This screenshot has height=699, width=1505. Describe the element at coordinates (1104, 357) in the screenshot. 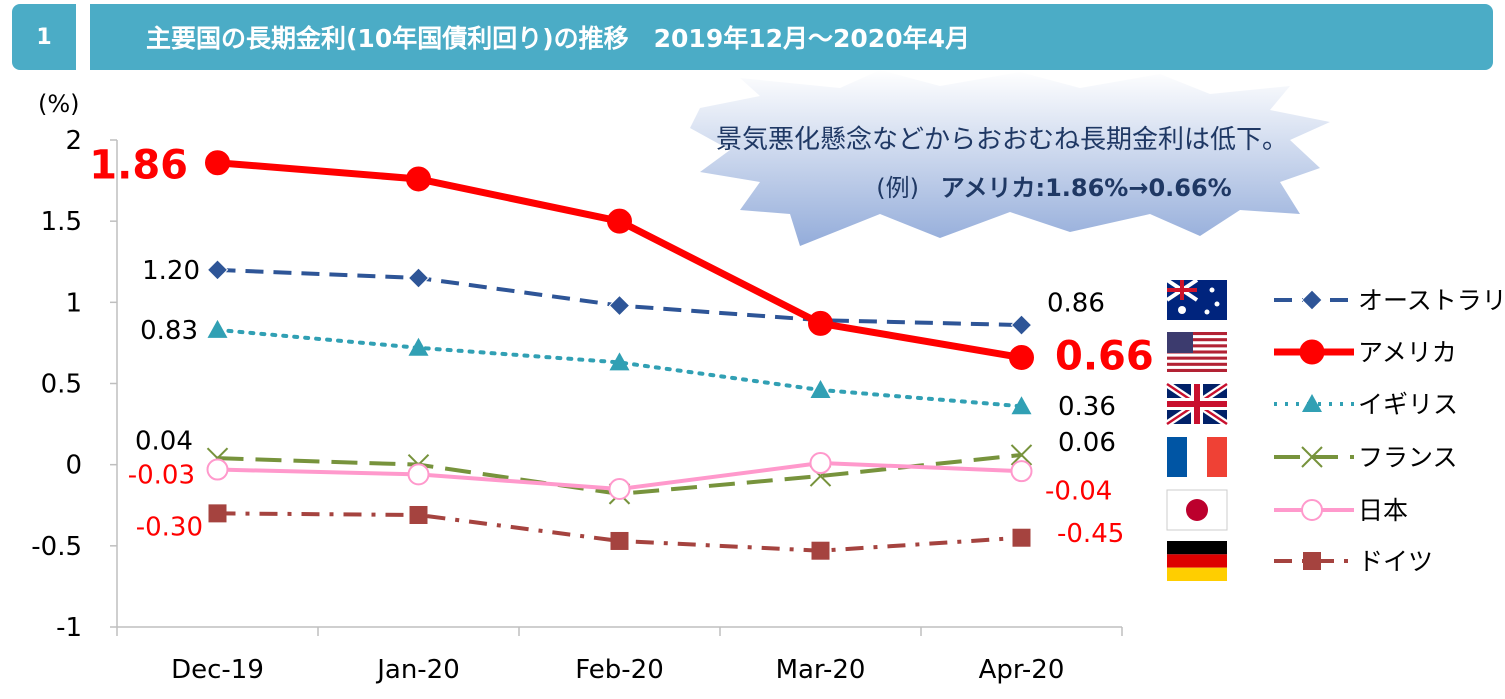

I see `data-label: 0.66` at that location.